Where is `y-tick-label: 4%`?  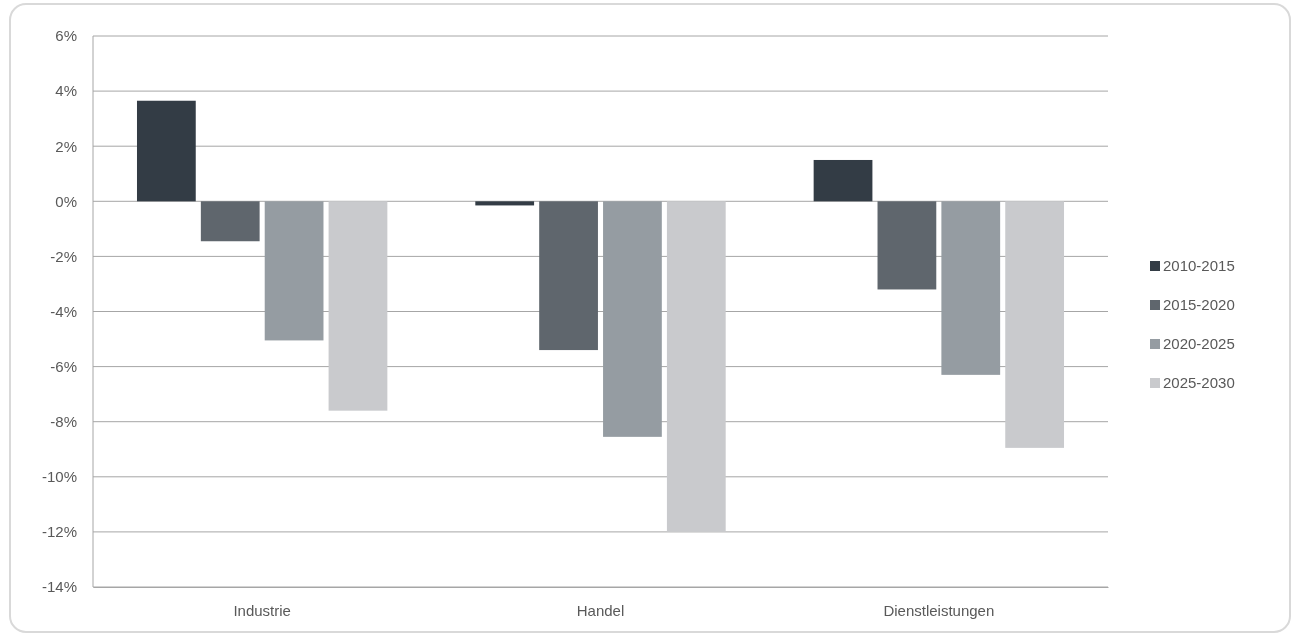 y-tick-label: 4% is located at coordinates (66, 91).